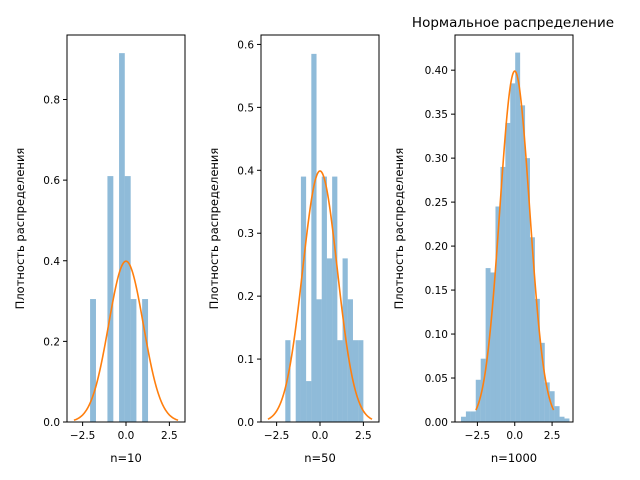 The height and width of the screenshot is (480, 640). Describe the element at coordinates (51, 101) in the screenshot. I see `y-tick-label: 0.8` at that location.